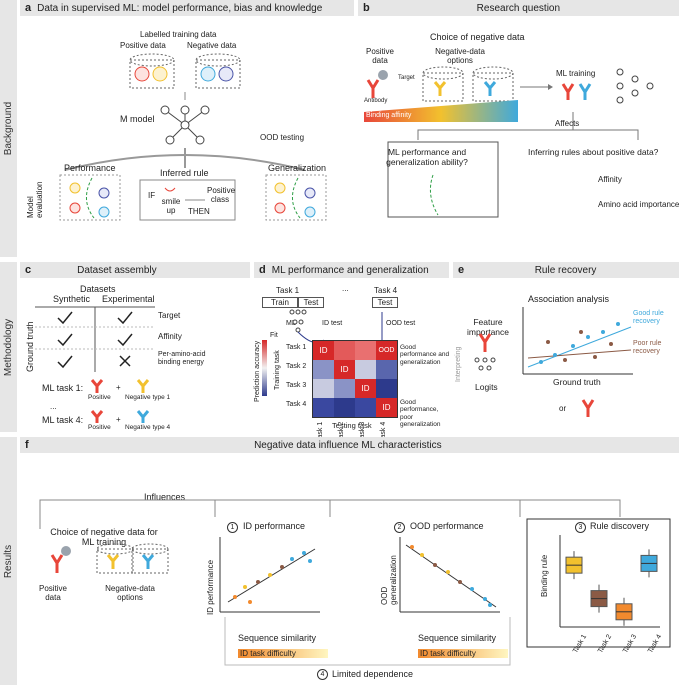  What do you see at coordinates (152, 195) in the screenshot?
I see `rule-if: IF` at bounding box center [152, 195].